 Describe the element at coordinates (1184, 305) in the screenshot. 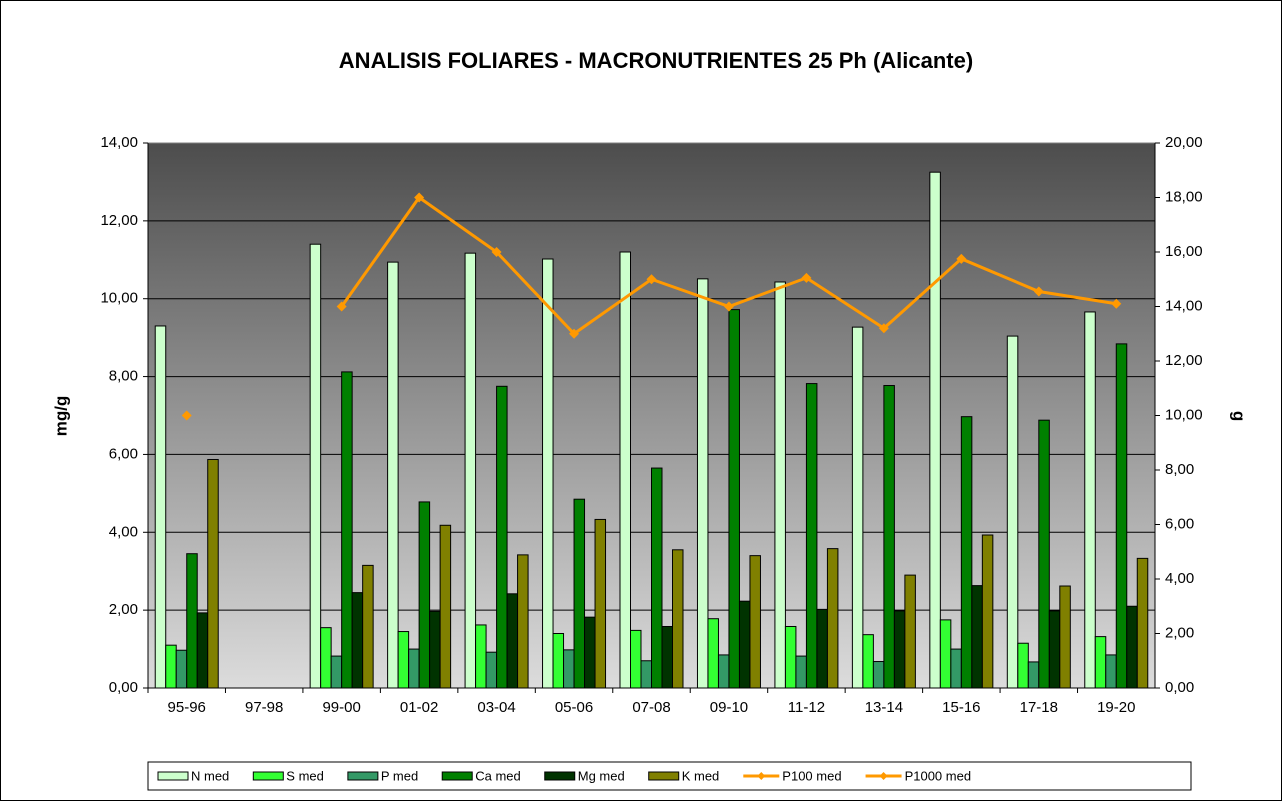

I see `y2-tick-label: 14,00` at that location.